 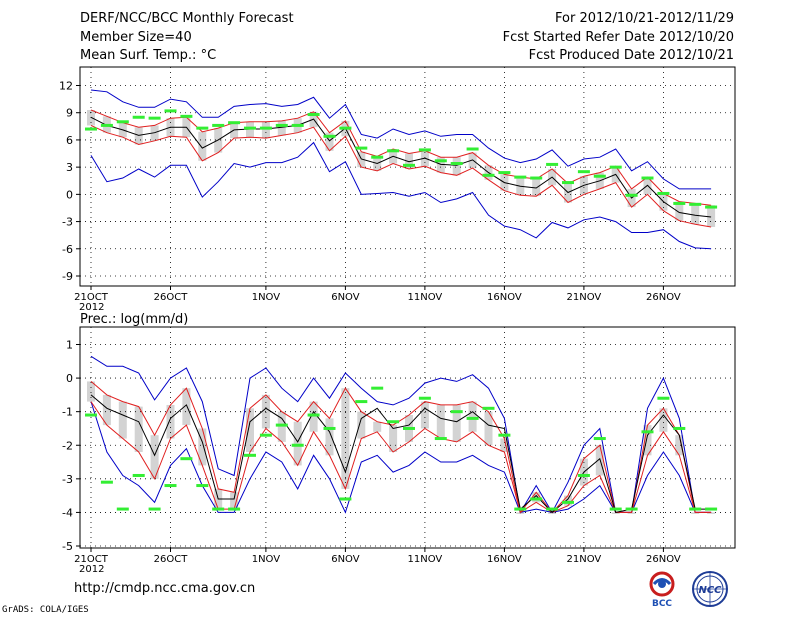 I want to click on temp-min-line, so click(x=401, y=195).